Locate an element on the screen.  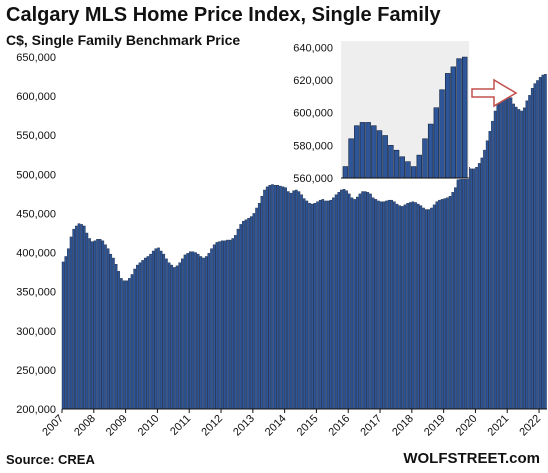
x-tick-label: 2016 is located at coordinates (340, 426).